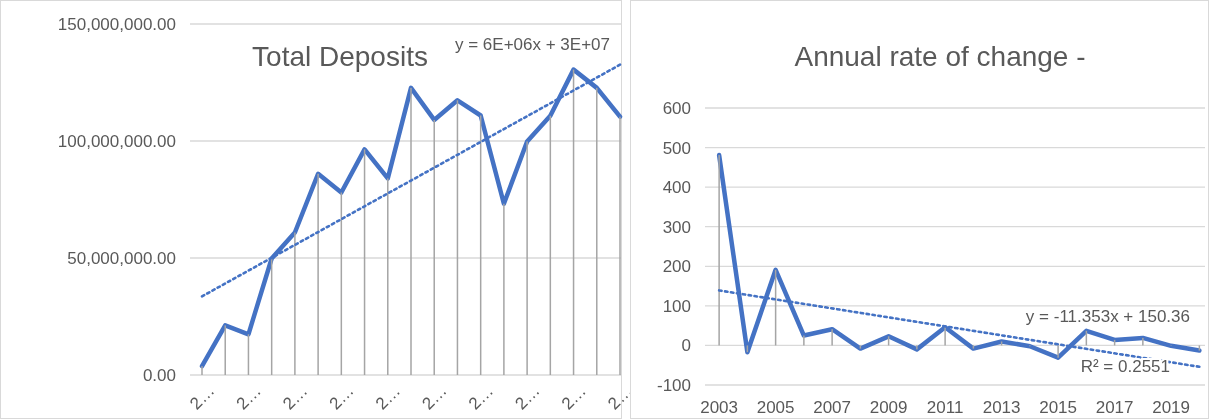 This screenshot has width=1209, height=419. I want to click on annotation: R² = 0.2551, so click(1125, 366).